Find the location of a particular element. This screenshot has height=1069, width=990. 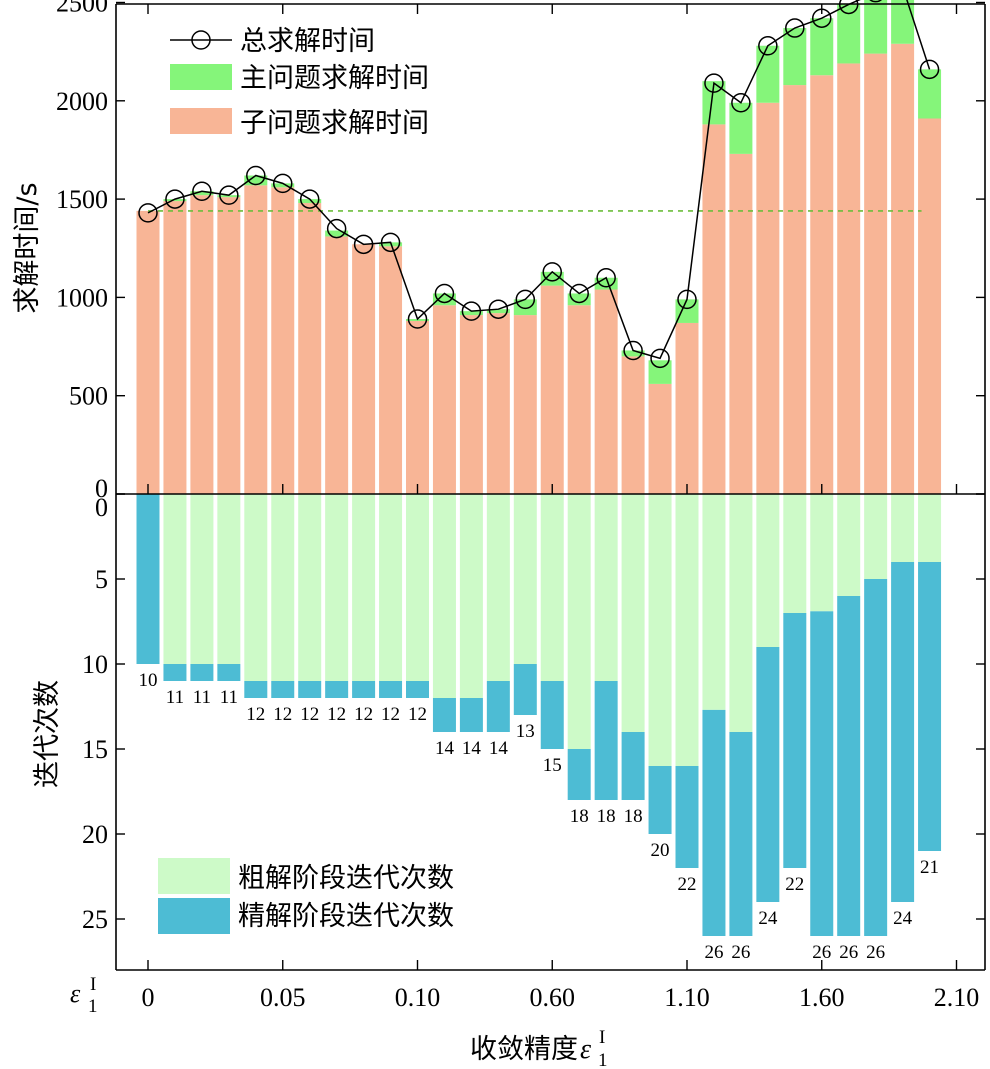

x-tick-label: 0 is located at coordinates (148, 997).